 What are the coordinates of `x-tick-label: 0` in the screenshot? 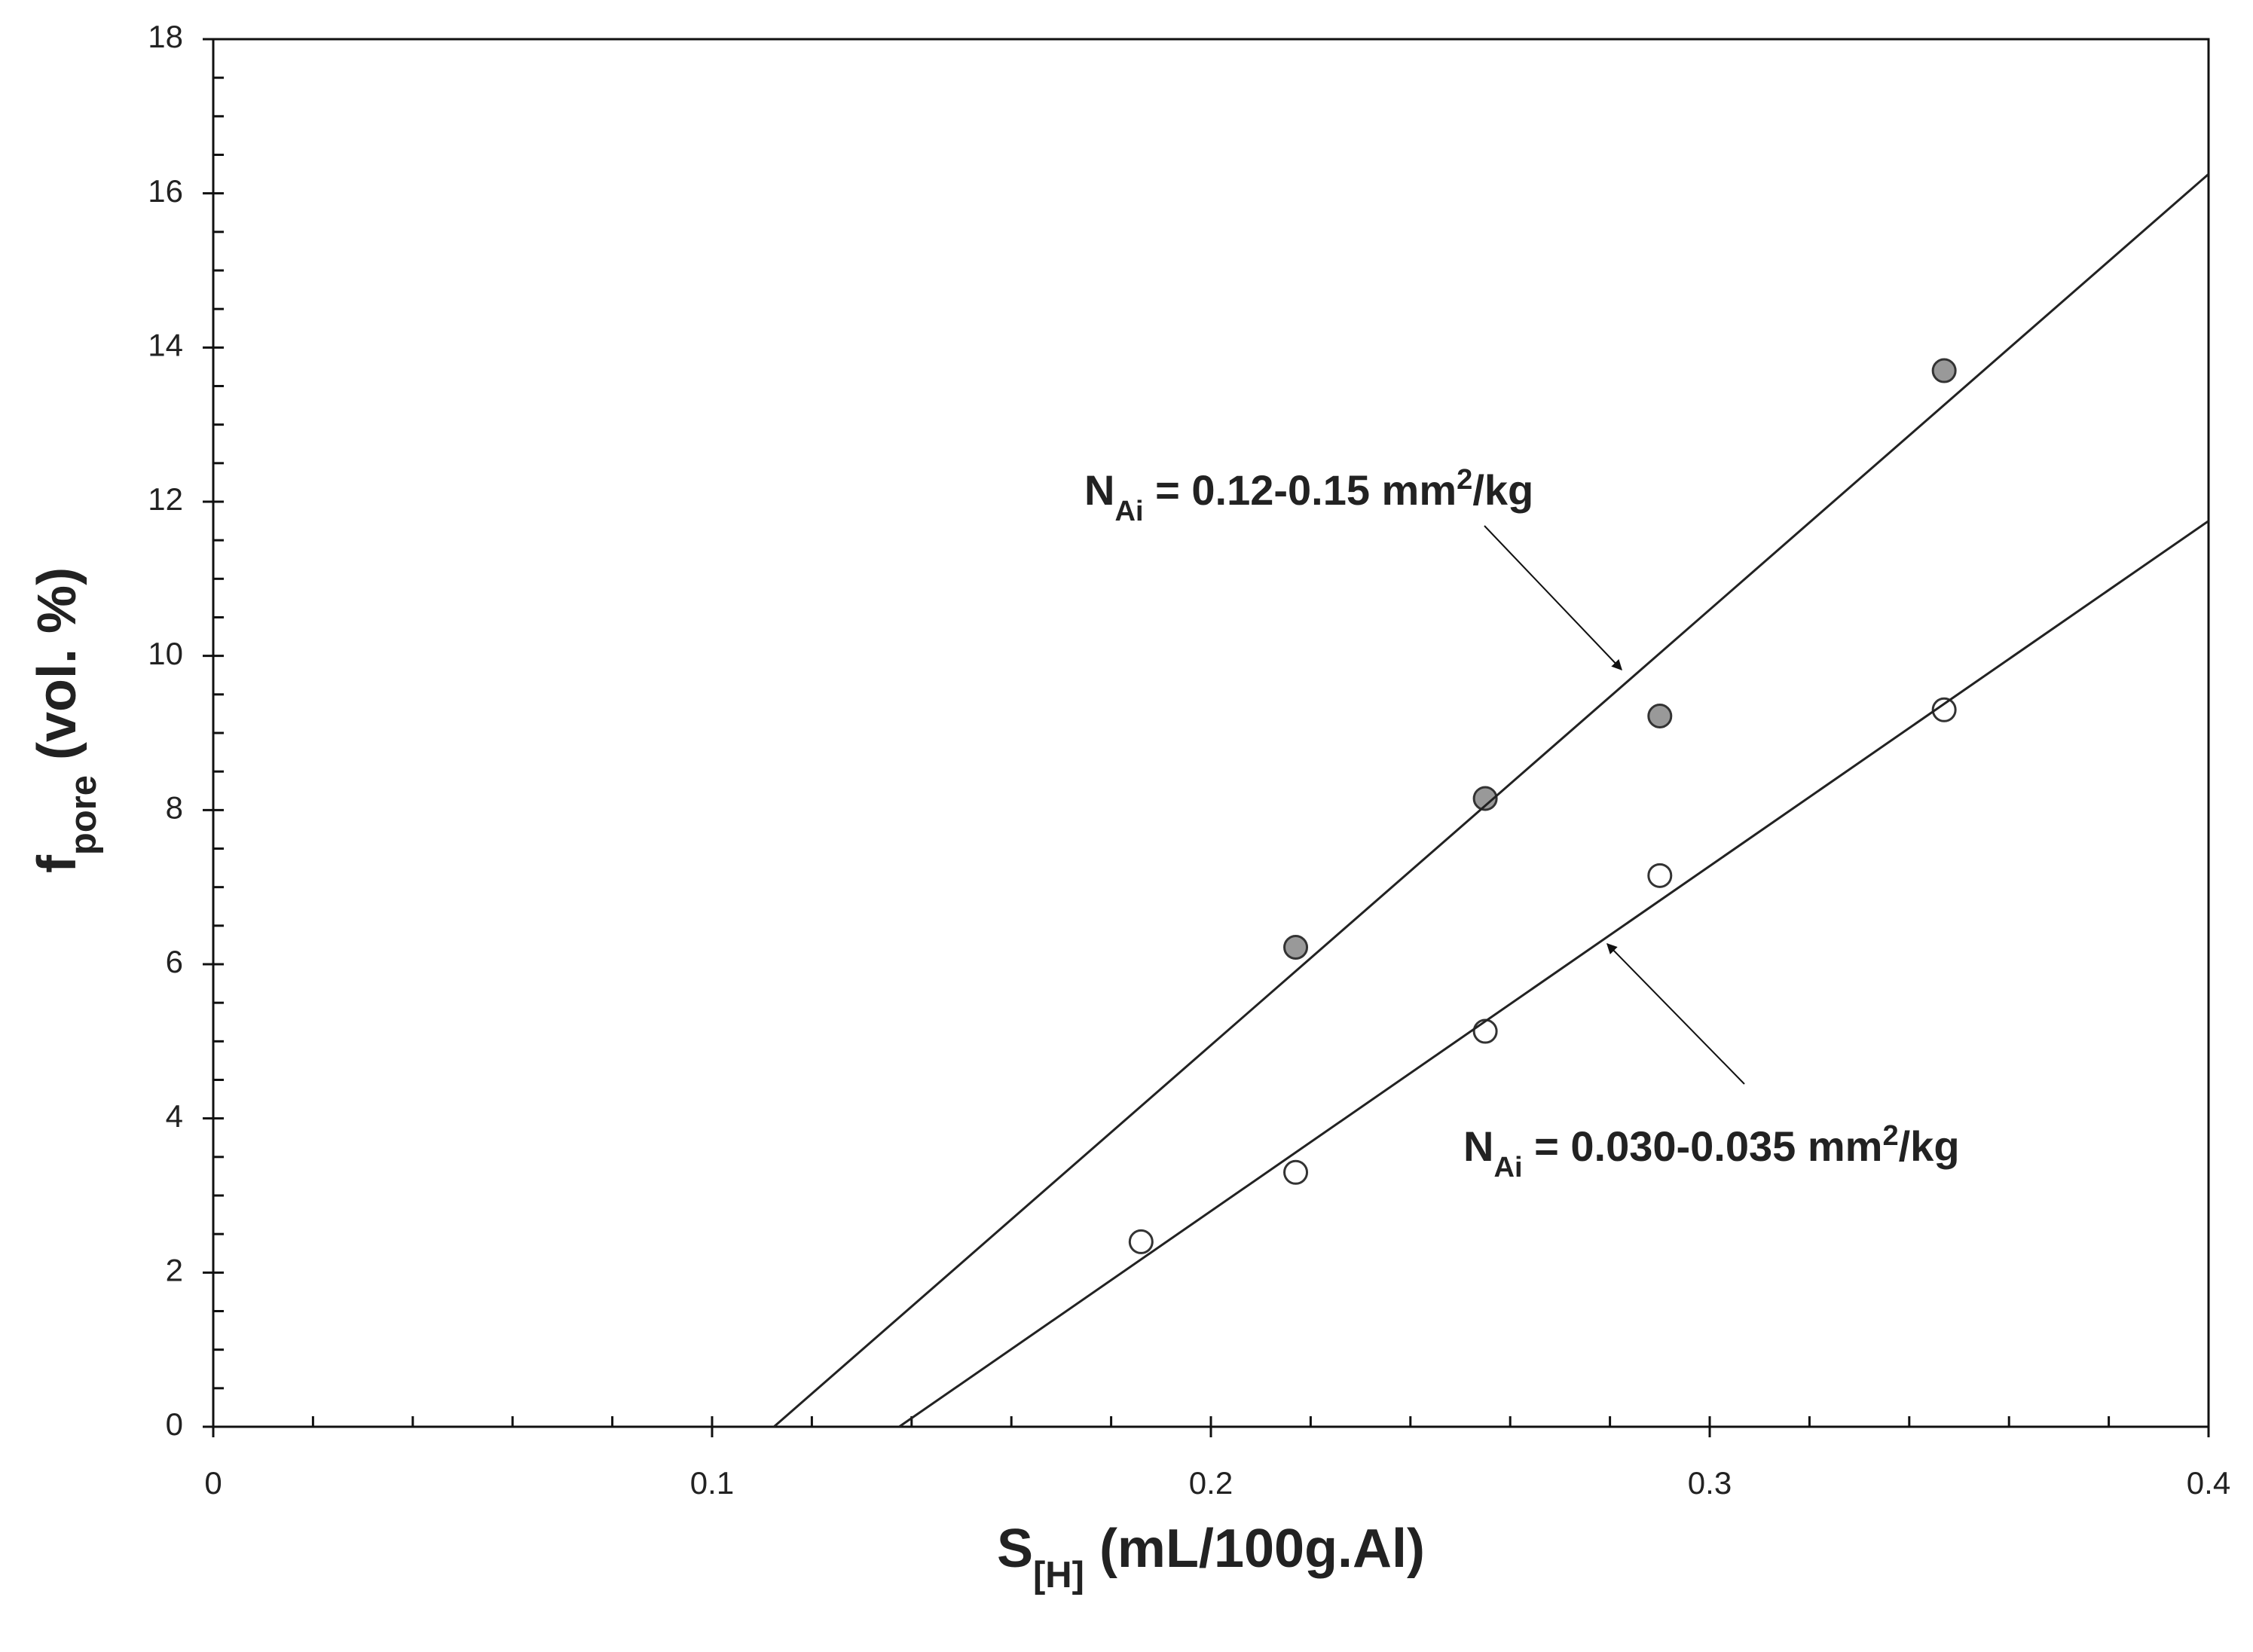 It's located at (213, 1483).